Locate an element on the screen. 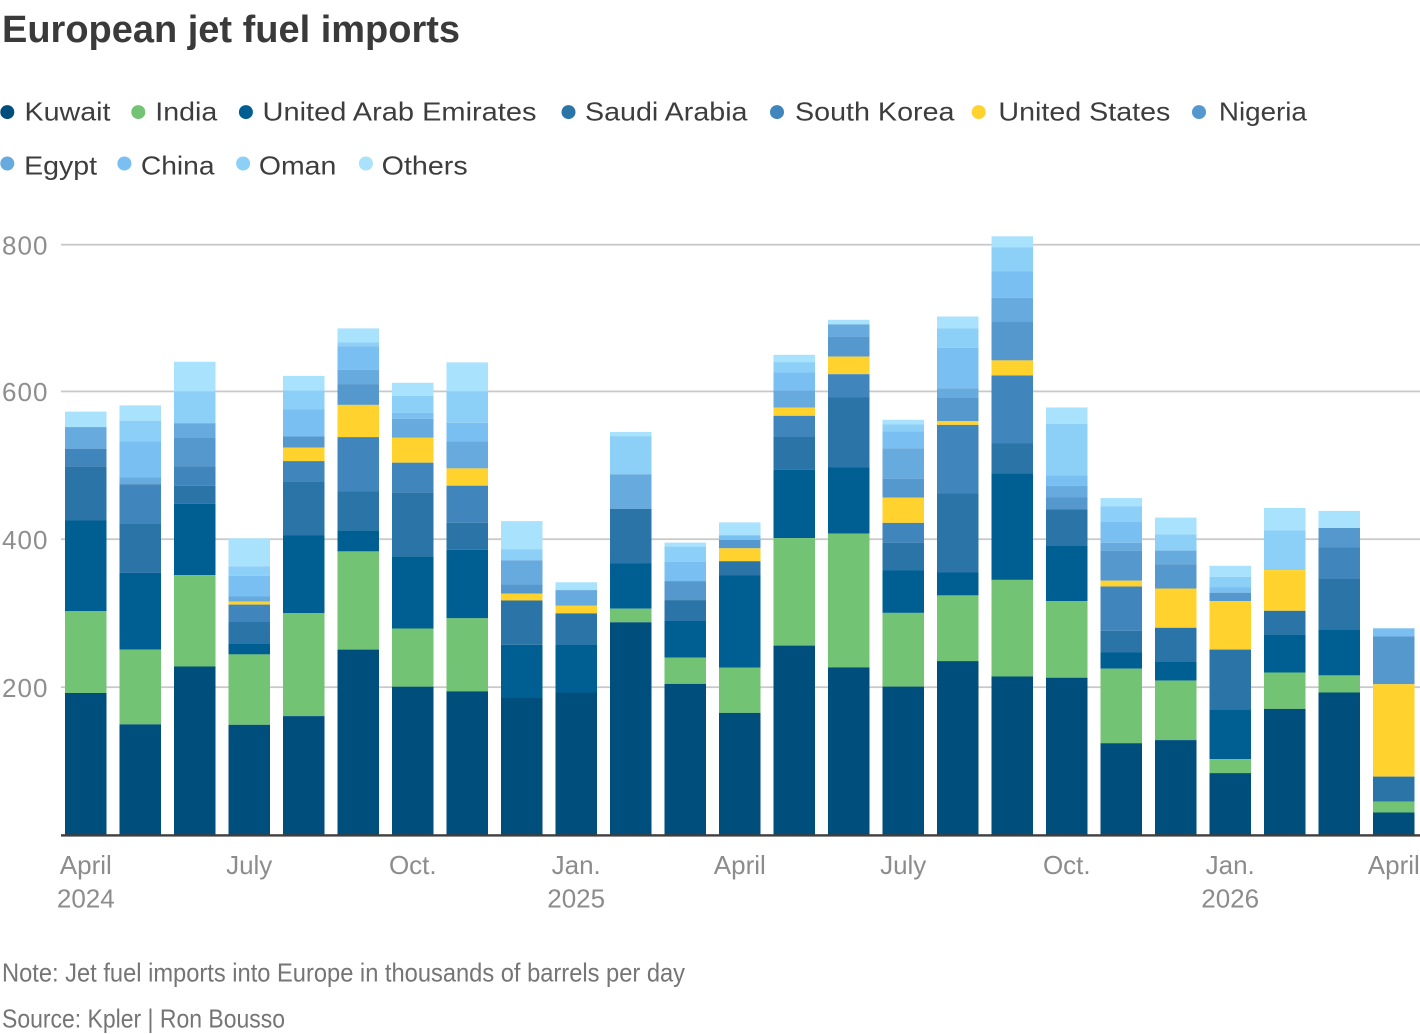 The image size is (1420, 1034). svg-text: 2025 is located at coordinates (576, 899).